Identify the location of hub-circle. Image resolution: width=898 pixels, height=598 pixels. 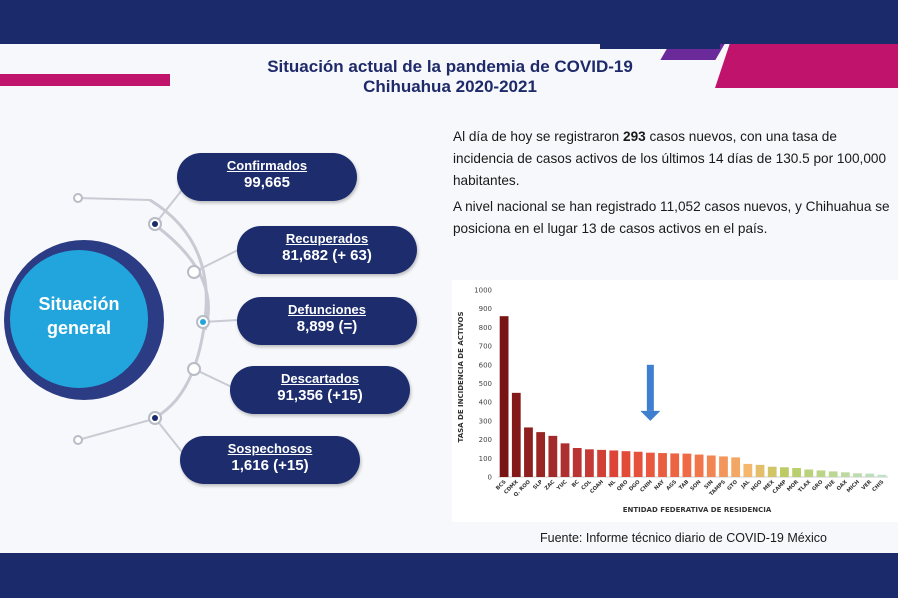
(79, 319).